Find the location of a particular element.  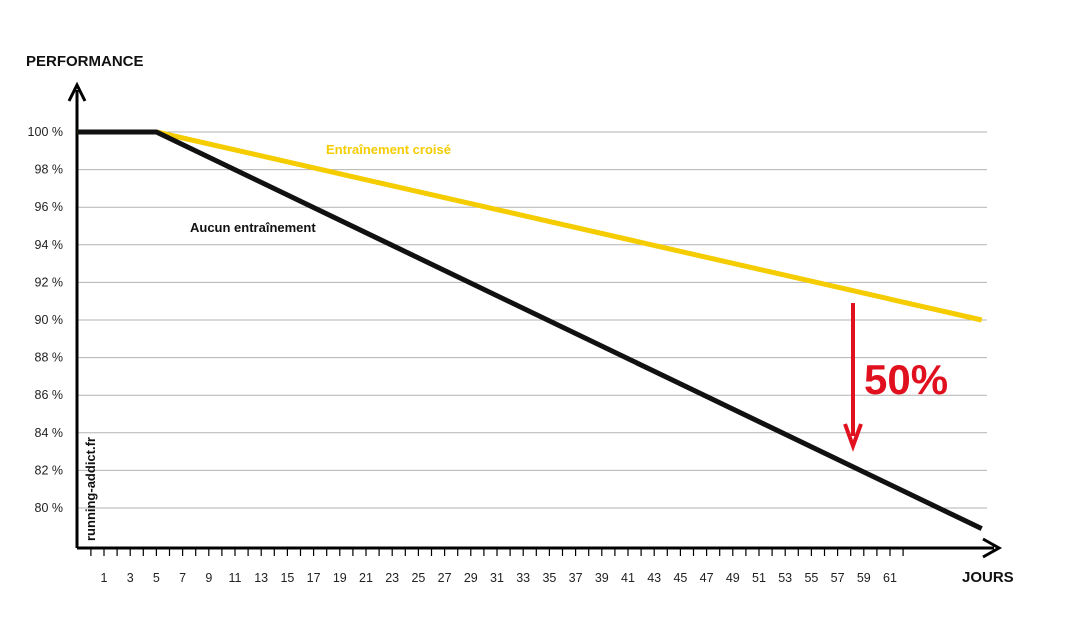

x-tick-label: 47 is located at coordinates (707, 578).